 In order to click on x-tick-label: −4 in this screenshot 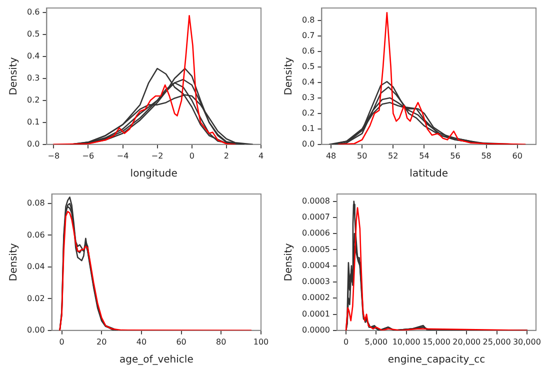, I will do `click(122, 155)`.